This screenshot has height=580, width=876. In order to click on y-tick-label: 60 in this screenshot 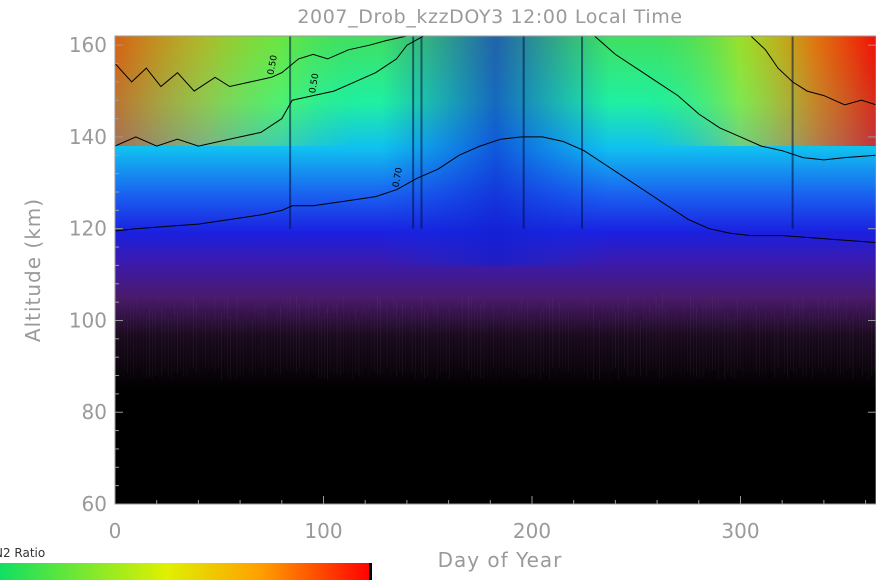, I will do `click(94, 504)`.